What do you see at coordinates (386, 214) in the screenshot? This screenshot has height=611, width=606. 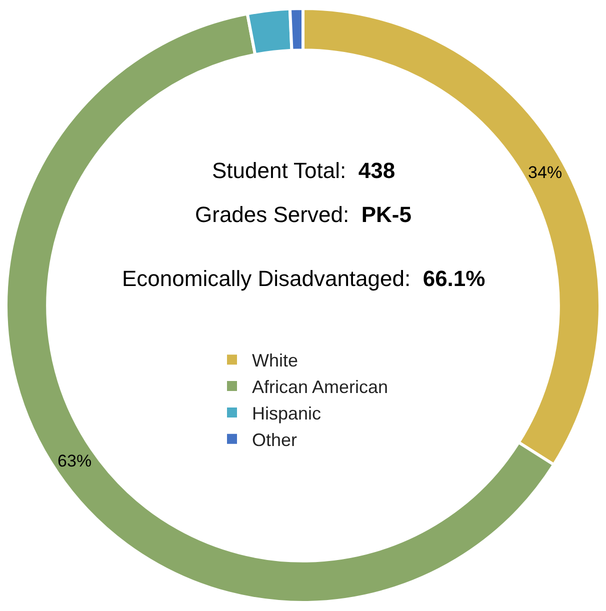 I see `text: PK-5` at bounding box center [386, 214].